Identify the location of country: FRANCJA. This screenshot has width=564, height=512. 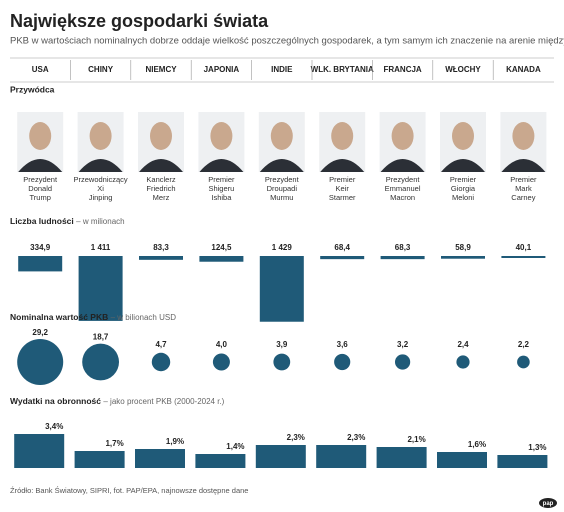
(402, 69).